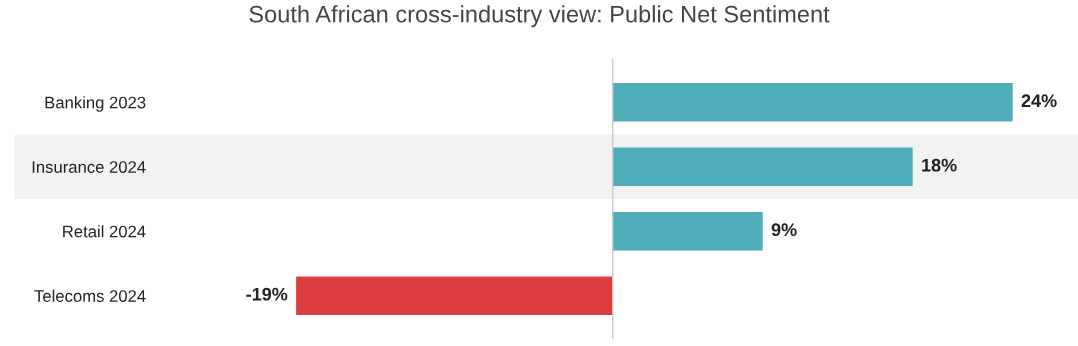 This screenshot has height=346, width=1078. Describe the element at coordinates (267, 294) in the screenshot. I see `data-label: -19%` at that location.